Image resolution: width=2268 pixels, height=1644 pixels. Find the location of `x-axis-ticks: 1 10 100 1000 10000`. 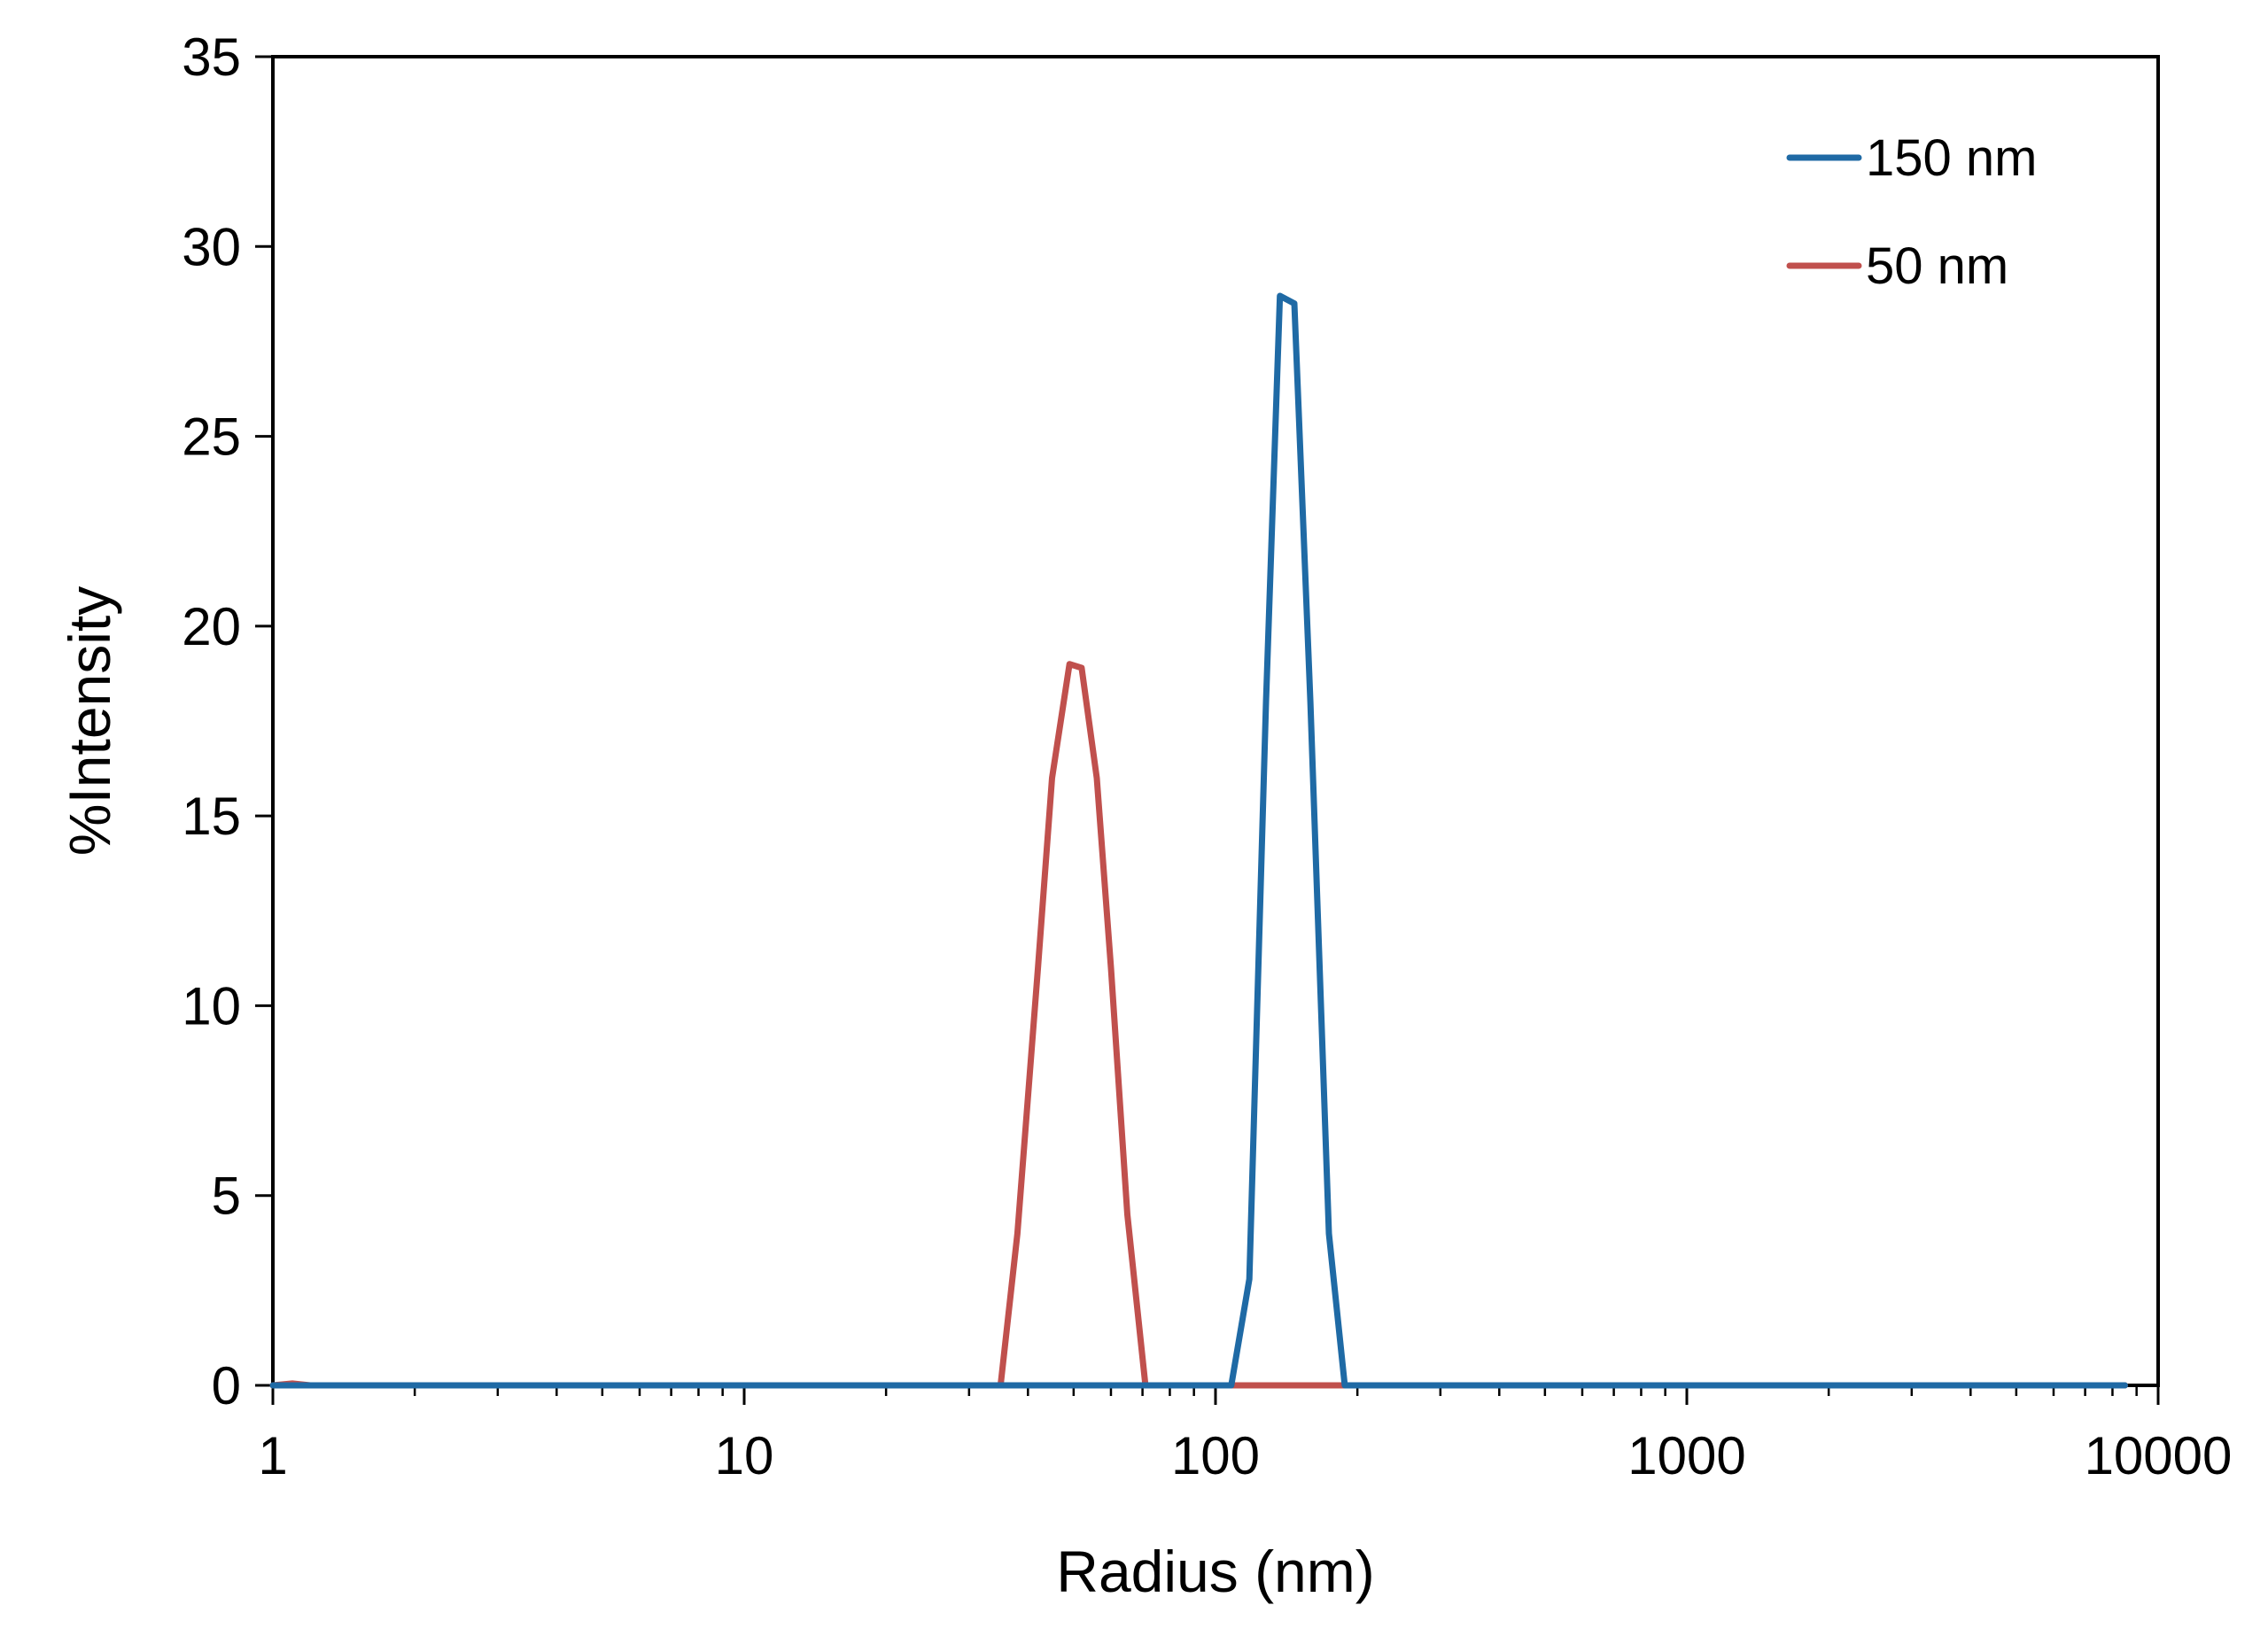

x-axis-ticks: 1 10 100 1000 10000 is located at coordinates (1245, 1435).